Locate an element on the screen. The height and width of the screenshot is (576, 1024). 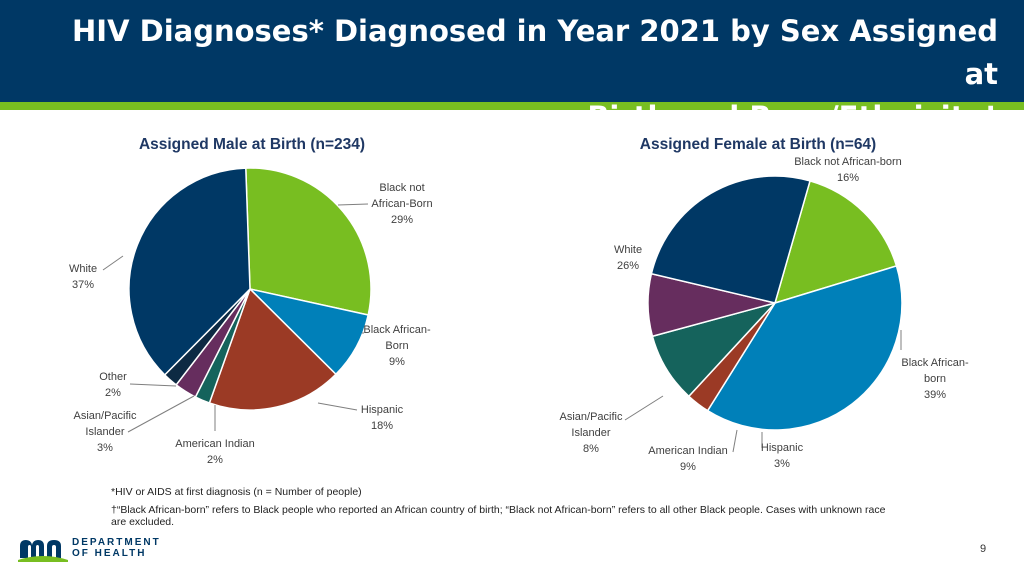
female-pie-label-black-not-african-born: Black not African-born 16% is located at coordinates (848, 170).